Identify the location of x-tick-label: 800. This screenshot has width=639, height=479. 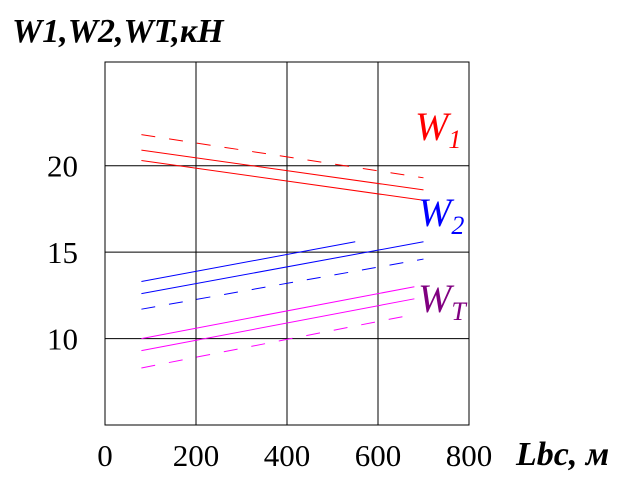
(469, 455).